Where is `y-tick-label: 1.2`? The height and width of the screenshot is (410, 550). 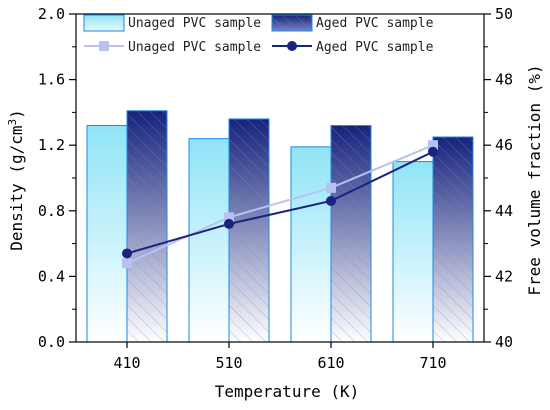 y-tick-label: 1.2 is located at coordinates (51, 145).